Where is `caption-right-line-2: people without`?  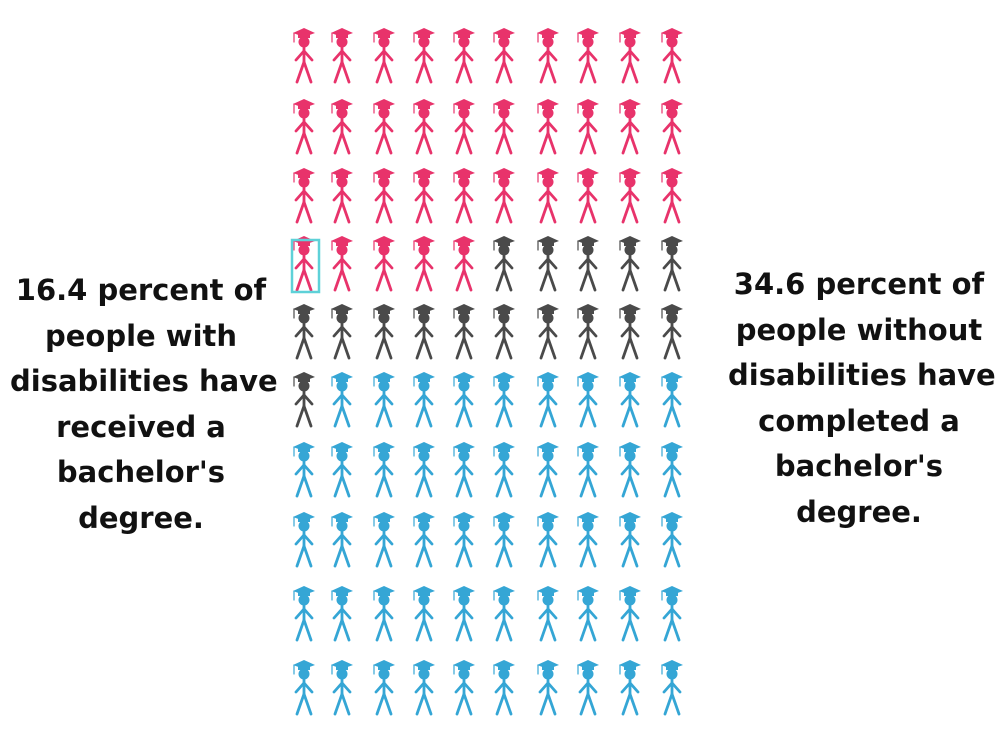
caption-right-line-2: people without is located at coordinates (859, 329).